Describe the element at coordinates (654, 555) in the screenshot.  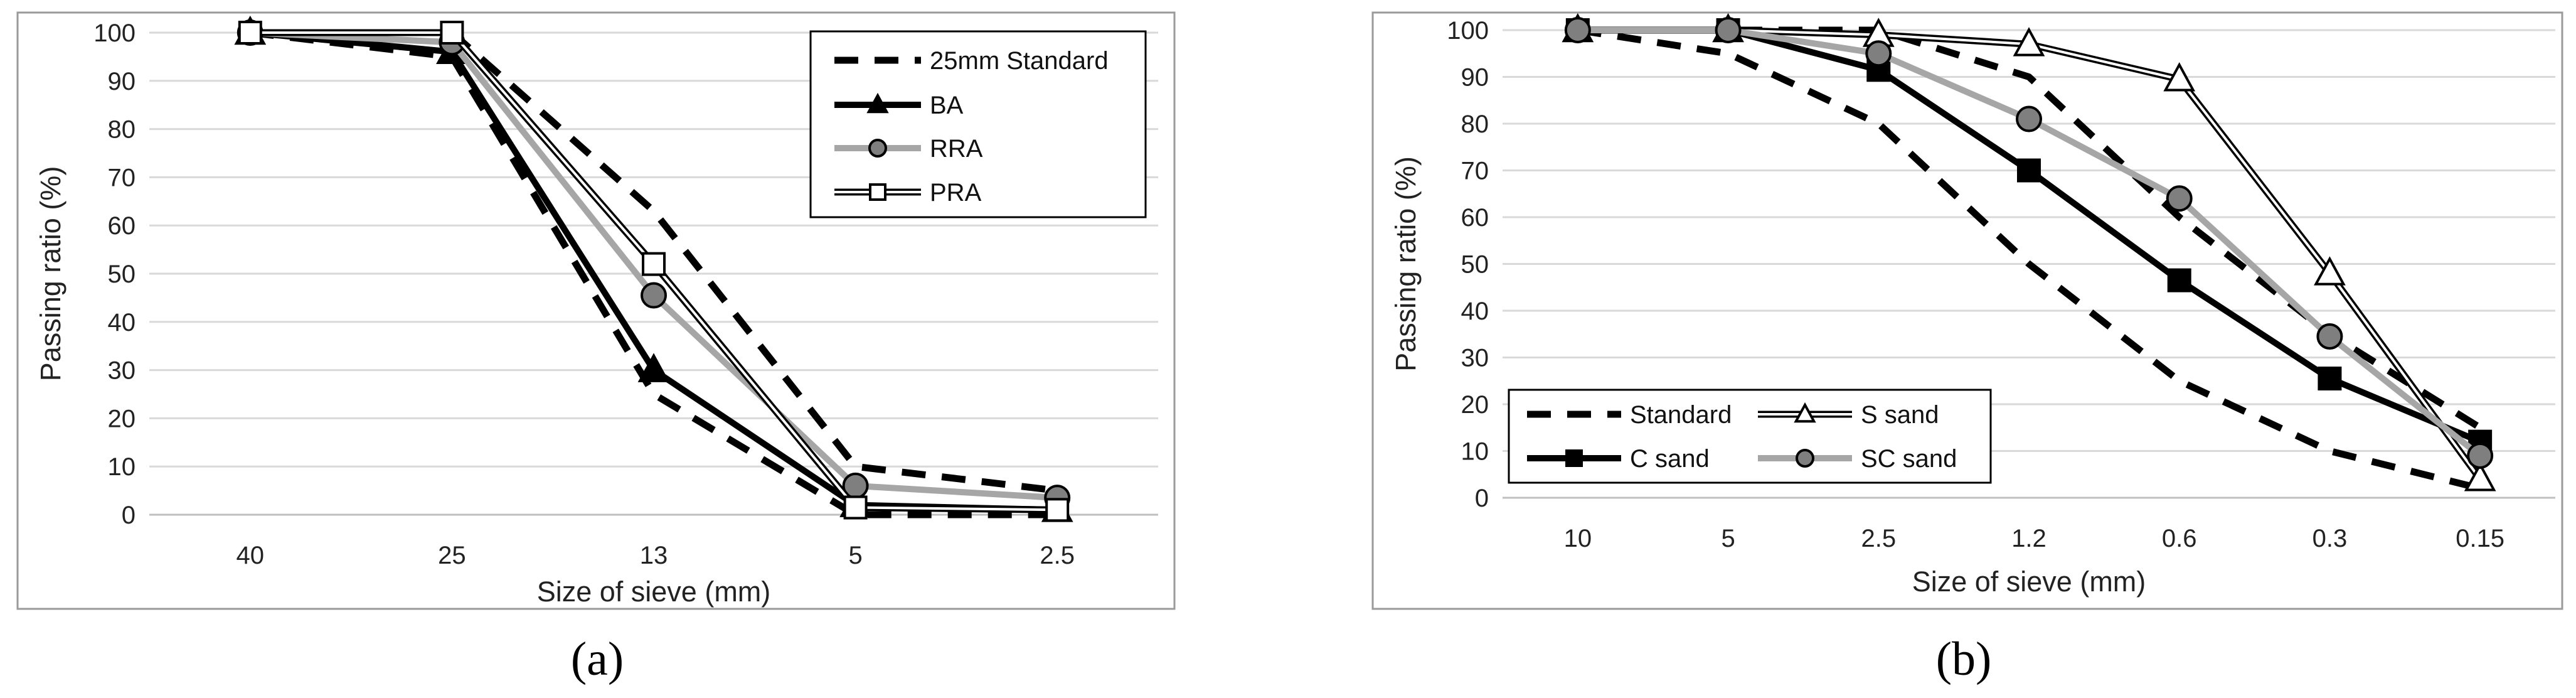
I see `x-tick-label: 13` at that location.